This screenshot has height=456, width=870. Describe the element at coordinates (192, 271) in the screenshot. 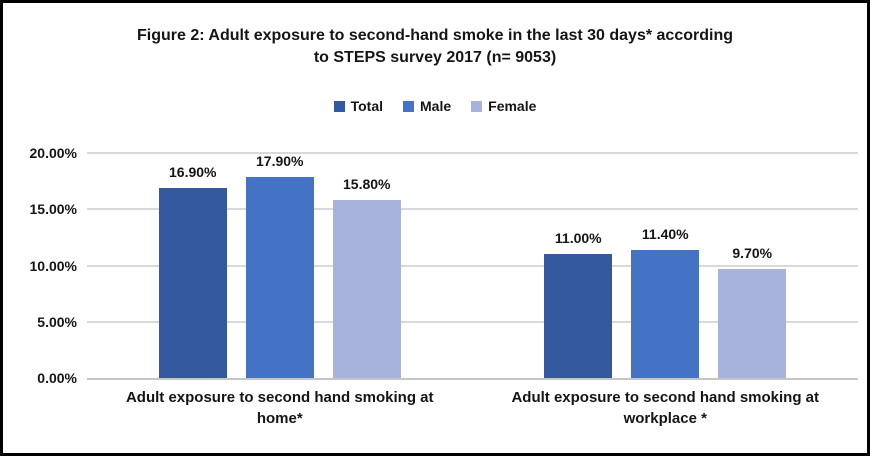

I see `bar-total-group1: 16.90%` at that location.